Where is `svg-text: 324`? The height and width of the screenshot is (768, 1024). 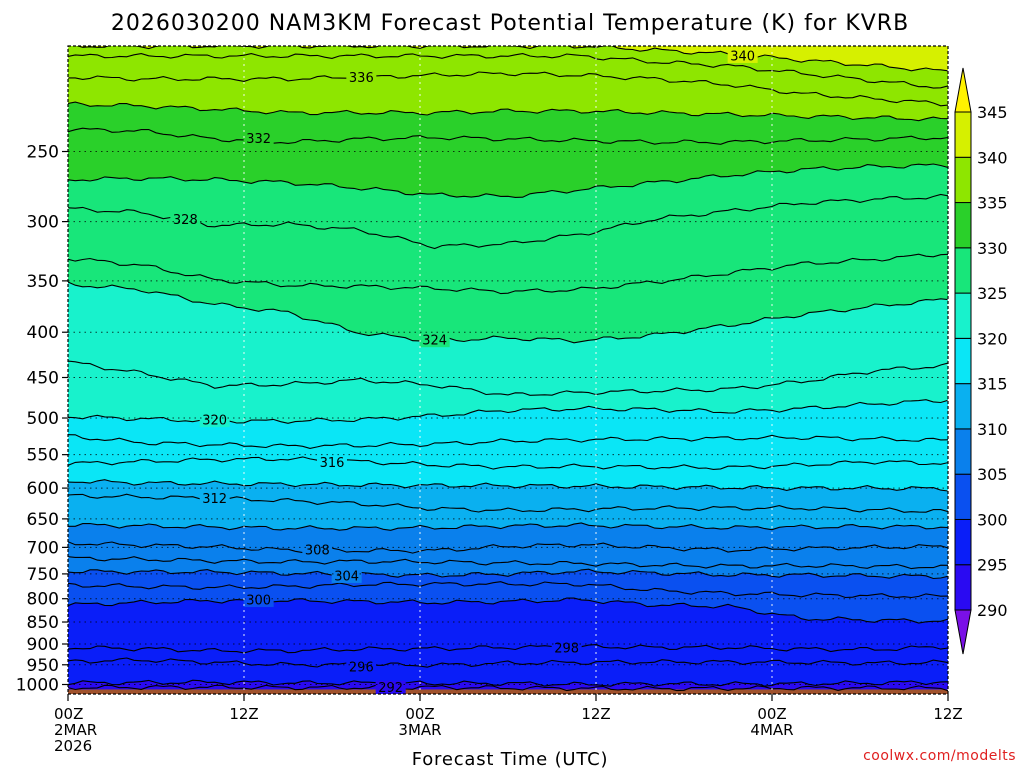 svg-text: 324 is located at coordinates (434, 341).